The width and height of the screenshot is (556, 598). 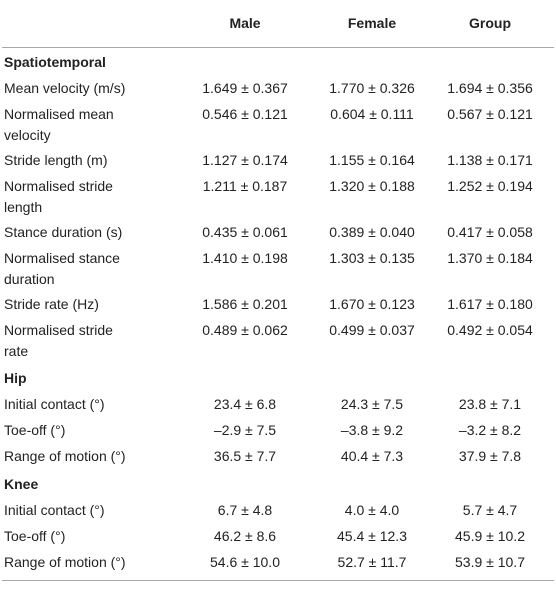 What do you see at coordinates (63, 232) in the screenshot?
I see `row-label: Stance duration (s)` at bounding box center [63, 232].